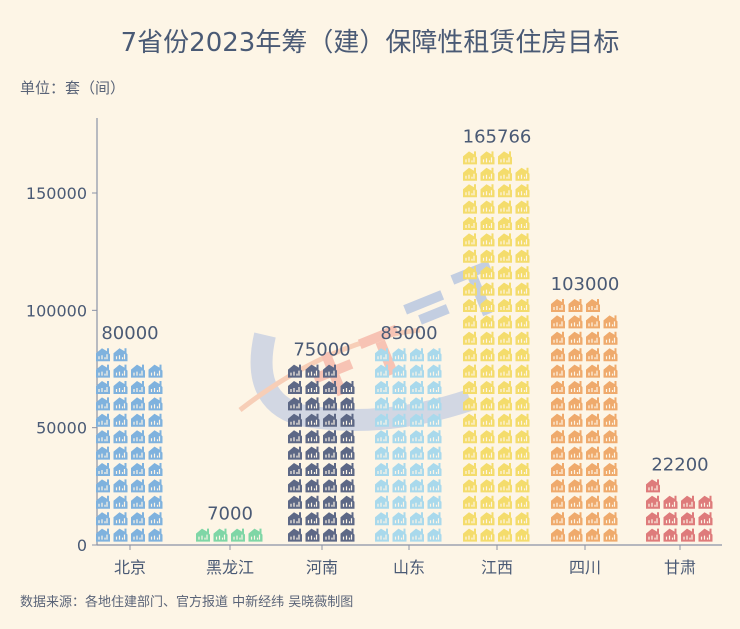 The height and width of the screenshot is (629, 740). Describe the element at coordinates (322, 567) in the screenshot. I see `x-tick-label: 河南` at that location.